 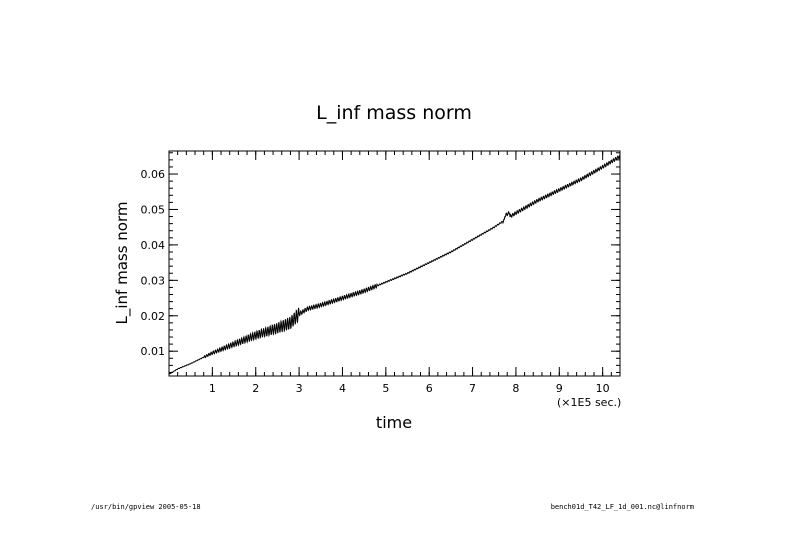 What do you see at coordinates (122, 263) in the screenshot?
I see `y-axis-label: L_inf mass norm` at bounding box center [122, 263].